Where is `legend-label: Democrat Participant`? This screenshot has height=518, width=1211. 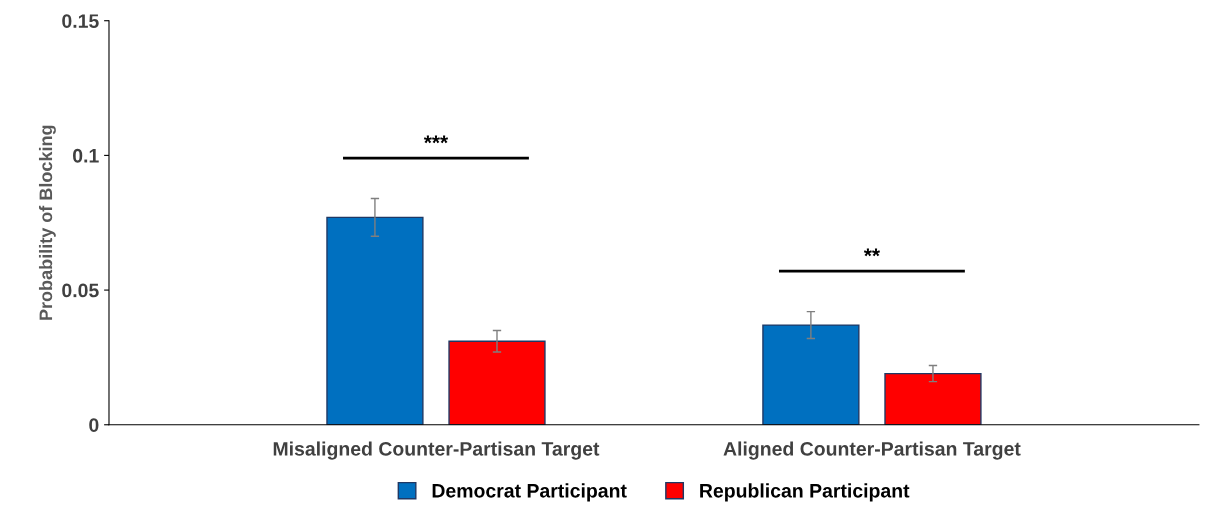
legend-label: Democrat Participant is located at coordinates (529, 492).